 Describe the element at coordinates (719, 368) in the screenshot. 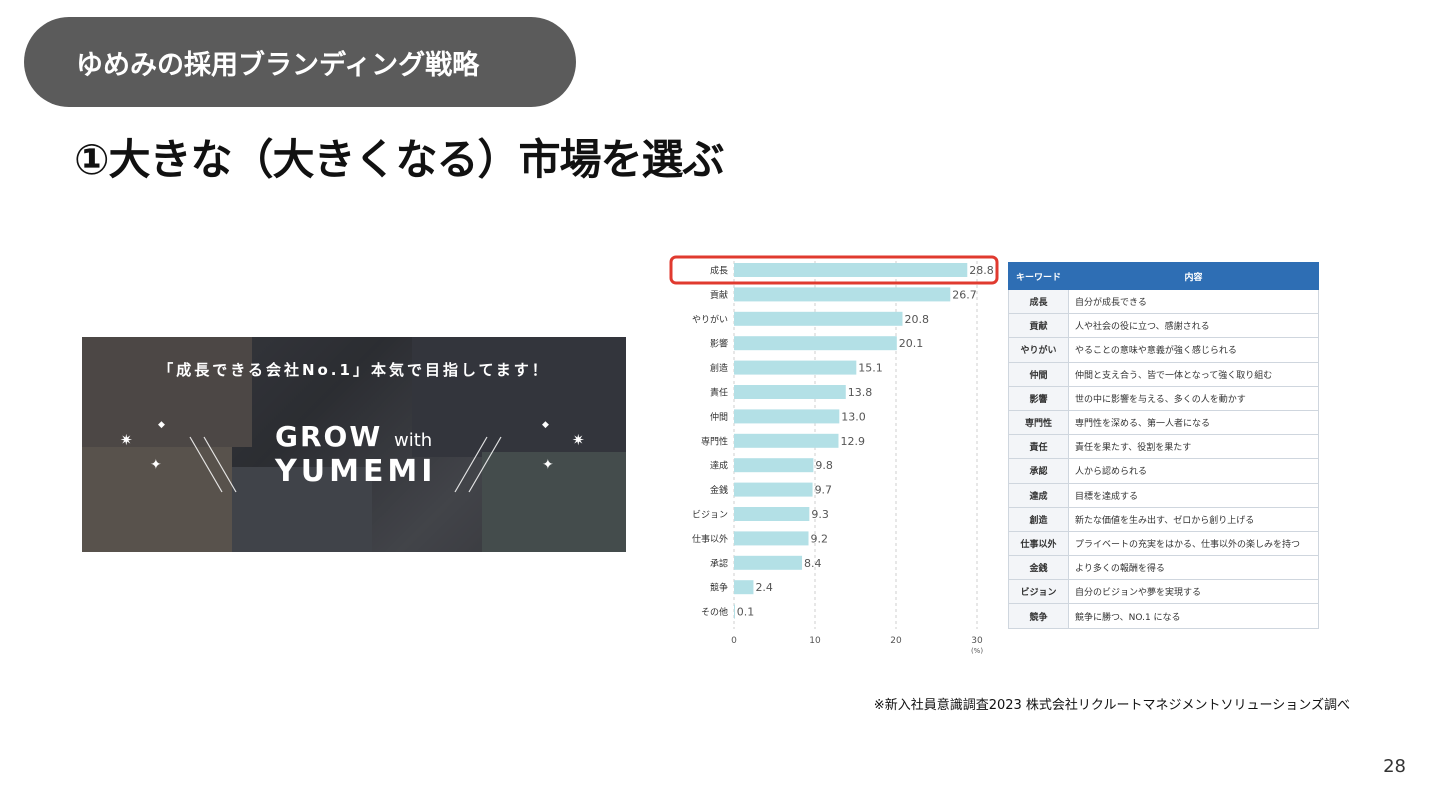

I see `category-label: 創造` at that location.